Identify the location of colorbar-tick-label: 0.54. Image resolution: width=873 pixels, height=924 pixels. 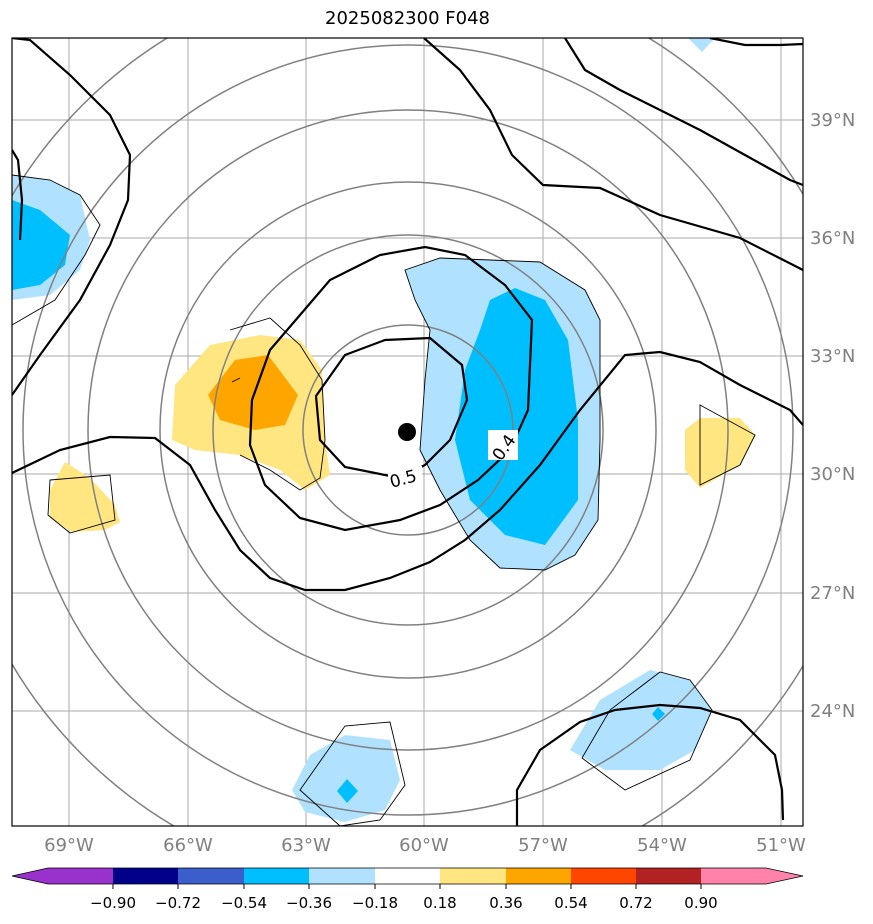
(570, 903).